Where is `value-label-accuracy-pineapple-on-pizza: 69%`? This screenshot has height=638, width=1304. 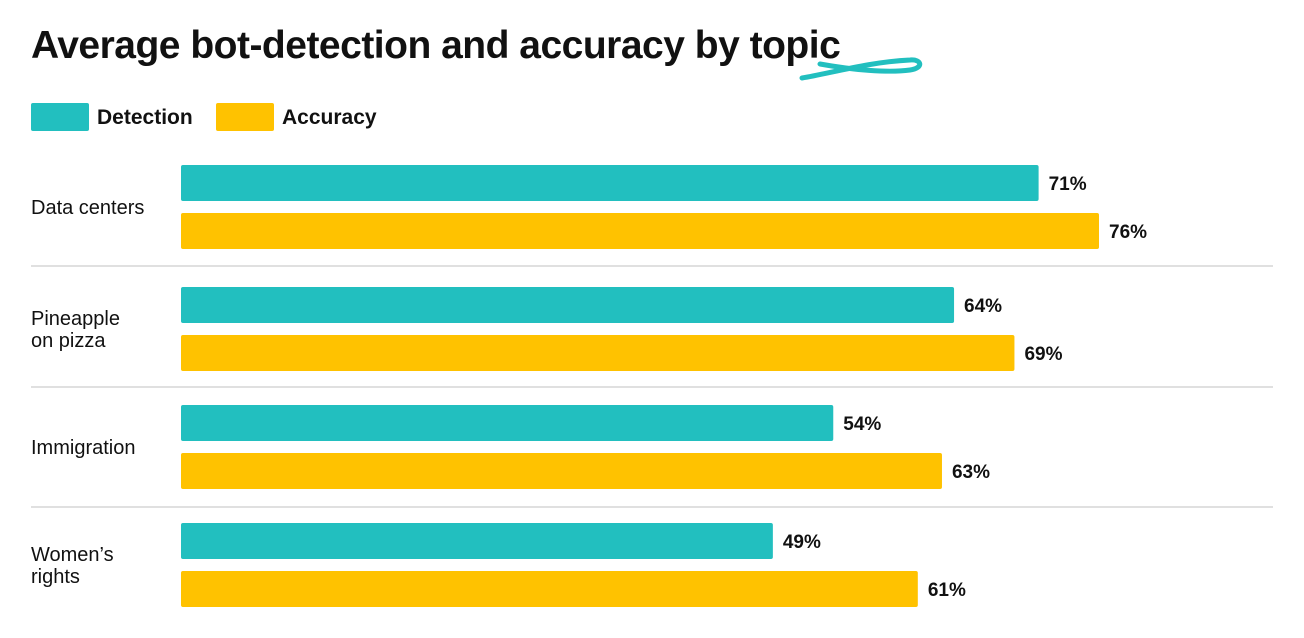 value-label-accuracy-pineapple-on-pizza: 69% is located at coordinates (1043, 354).